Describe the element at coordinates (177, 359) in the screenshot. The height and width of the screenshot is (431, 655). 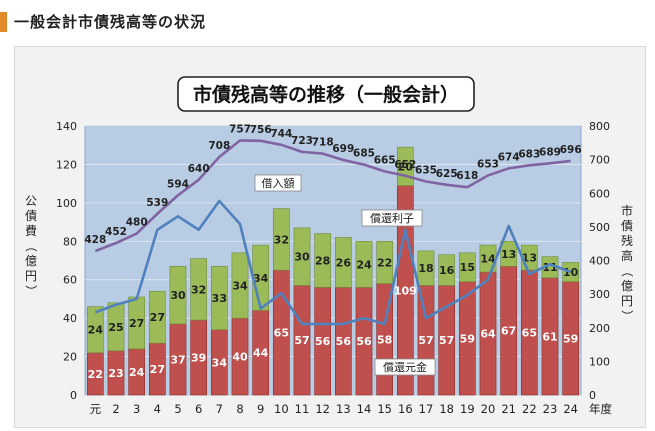
I see `bar-principal-label: 37` at that location.